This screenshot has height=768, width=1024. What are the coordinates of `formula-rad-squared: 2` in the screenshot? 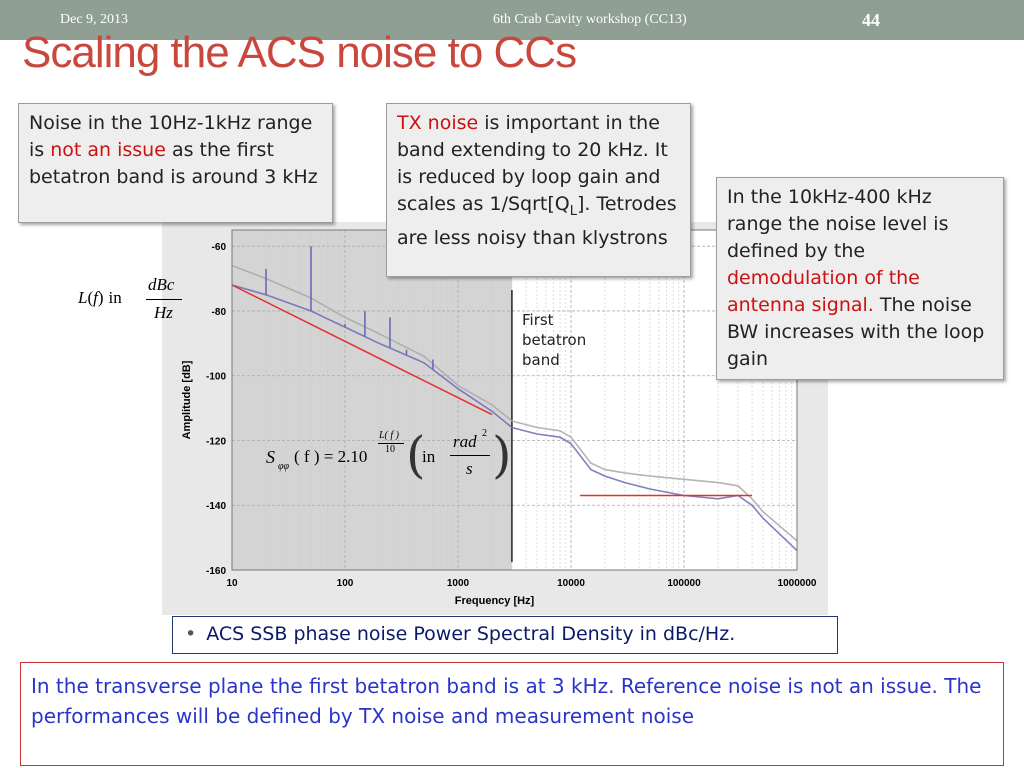 It's located at (484, 433).